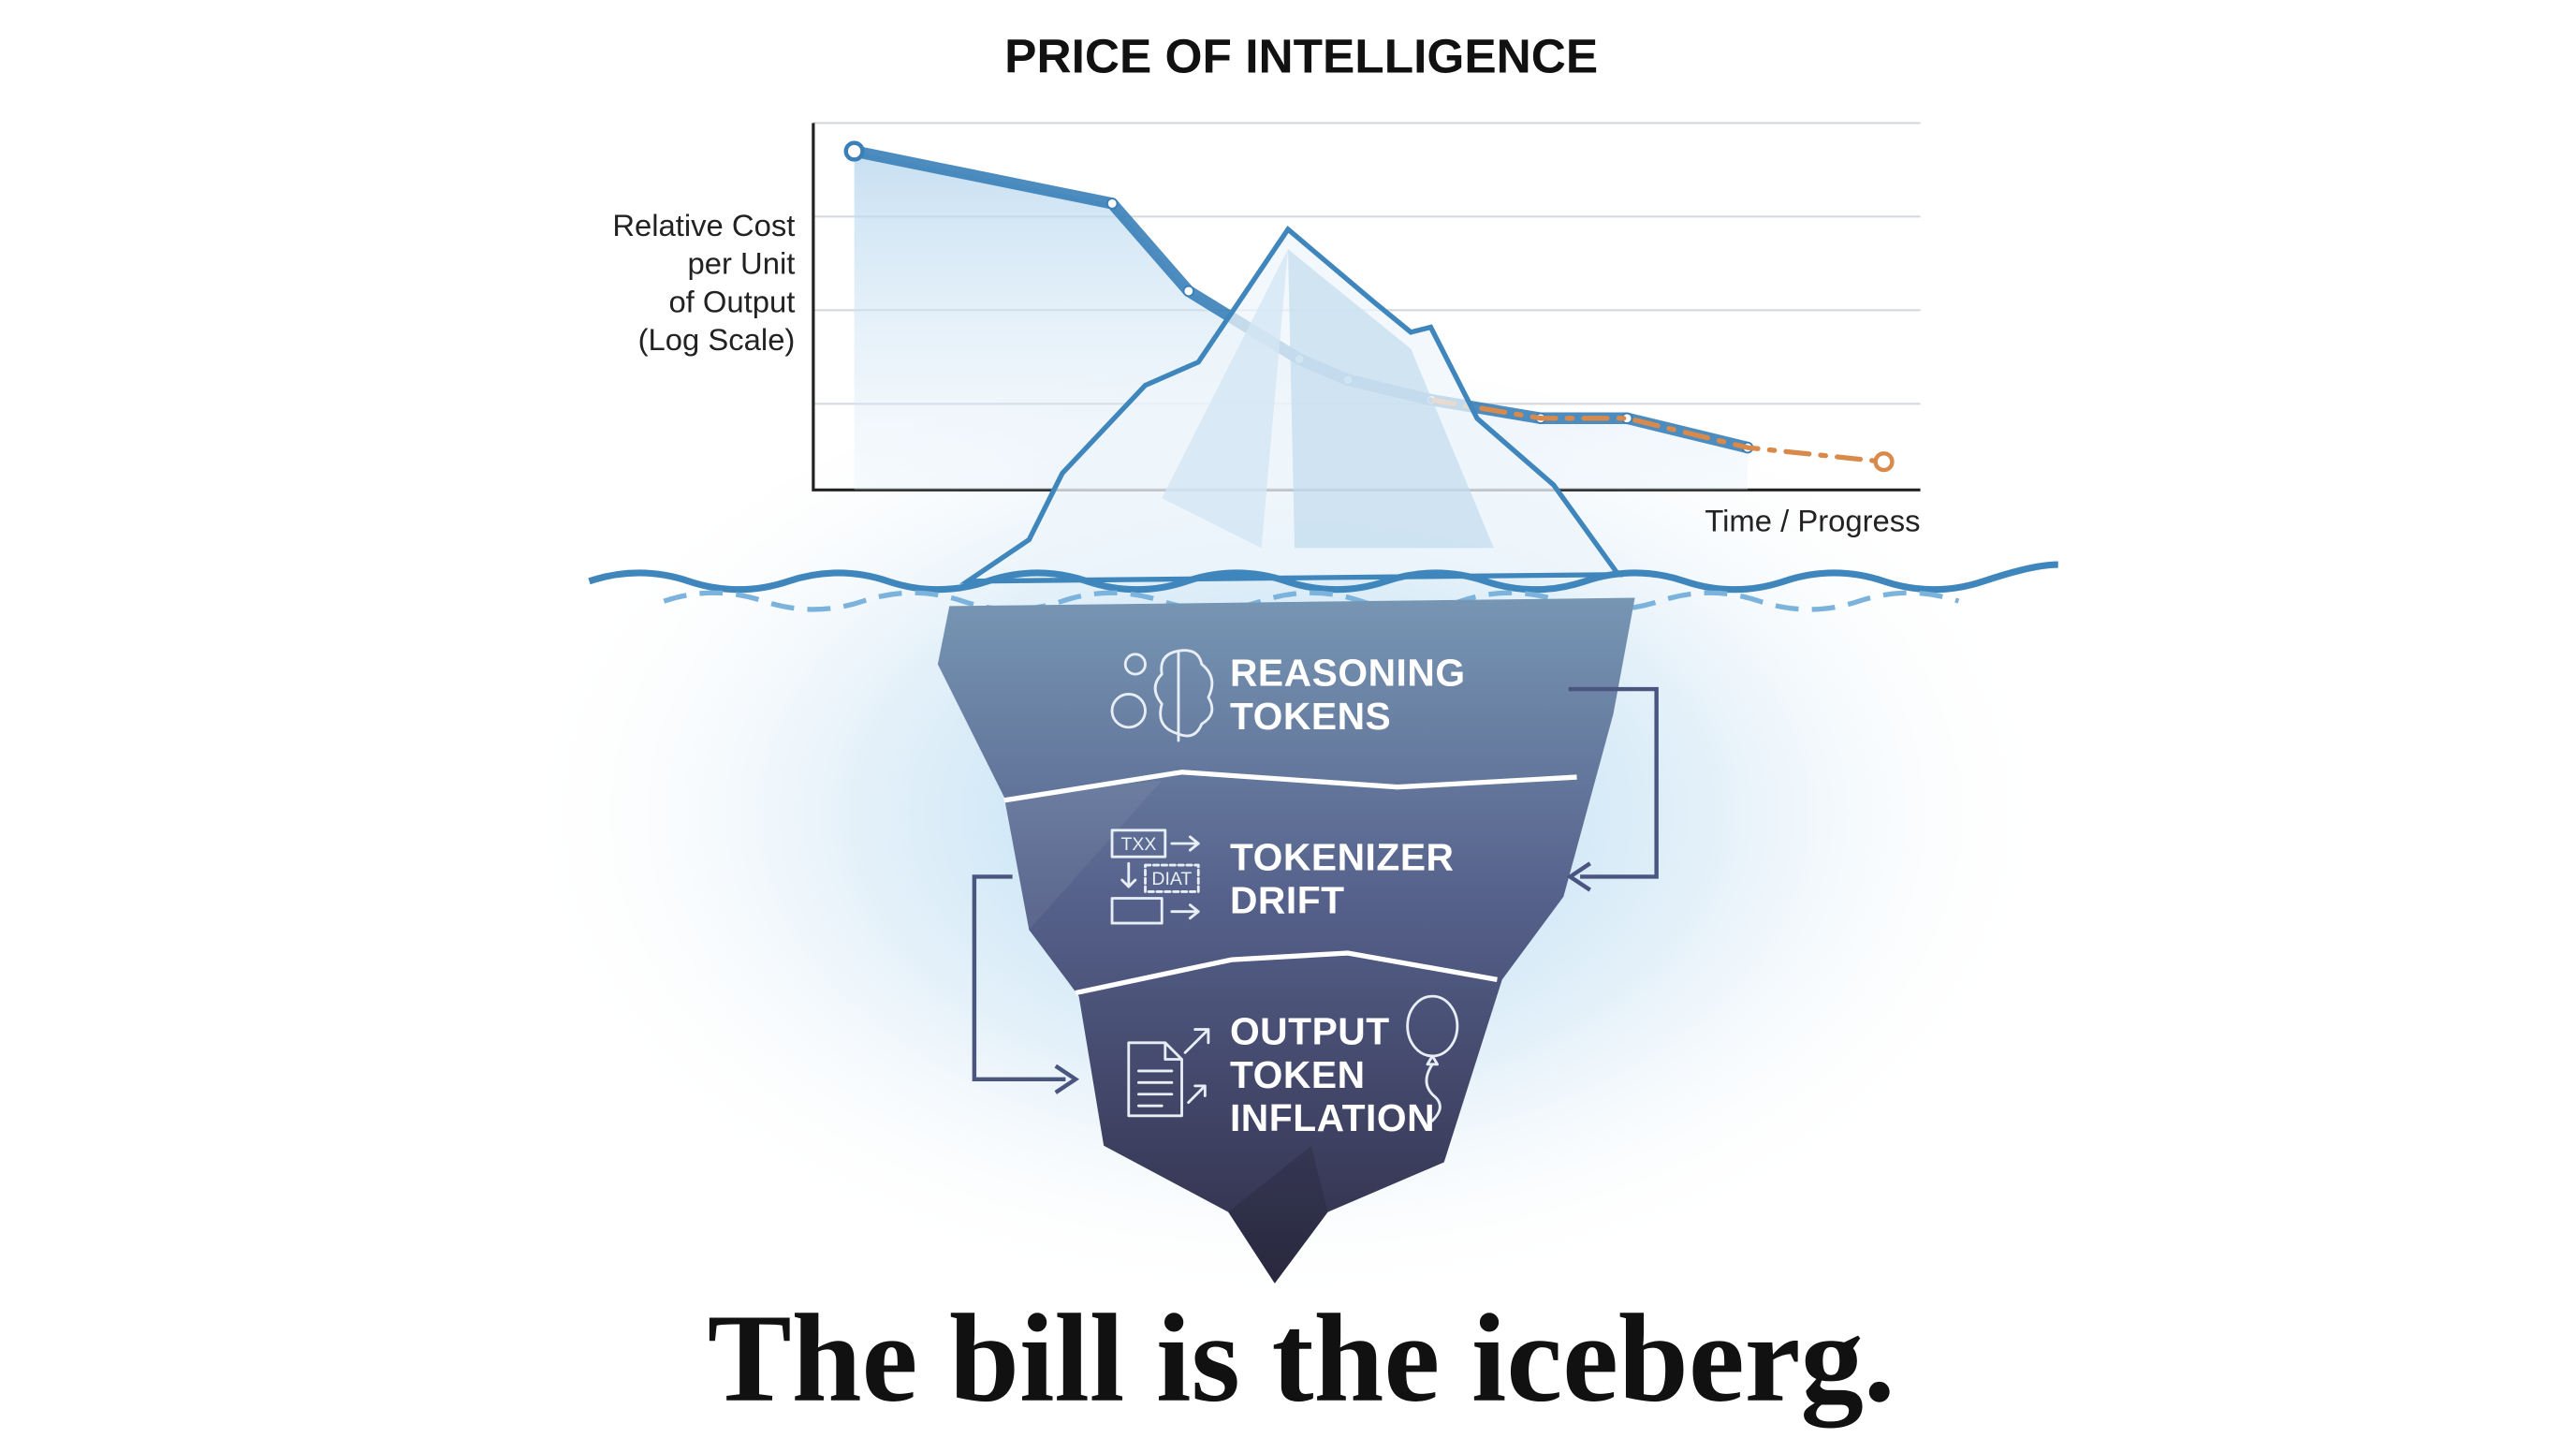 The image size is (2576, 1438). I want to click on line, so click(1657, 430).